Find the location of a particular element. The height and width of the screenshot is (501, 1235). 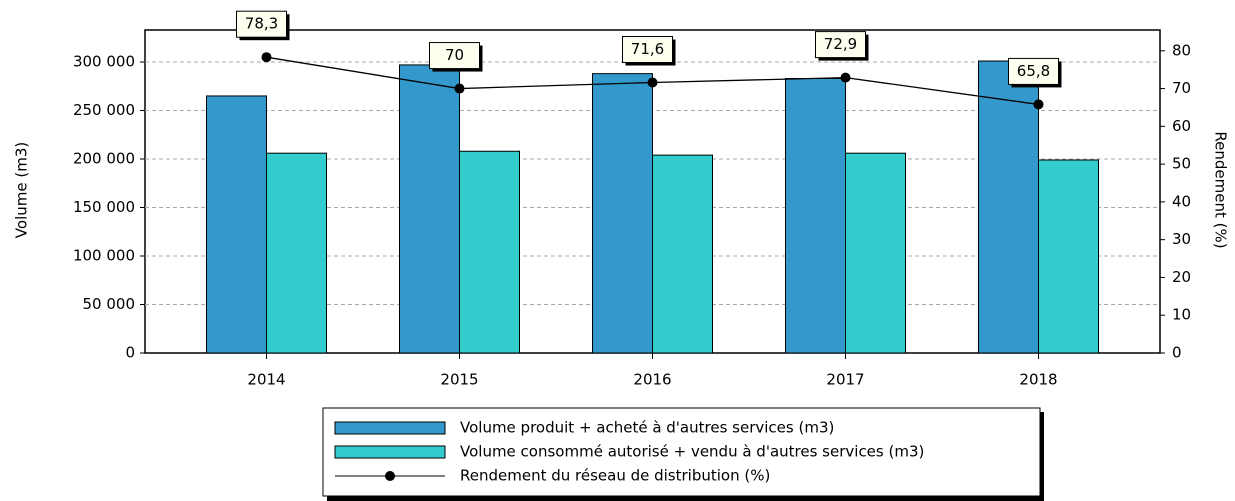

y2-tick-label: 10 is located at coordinates (1181, 315).